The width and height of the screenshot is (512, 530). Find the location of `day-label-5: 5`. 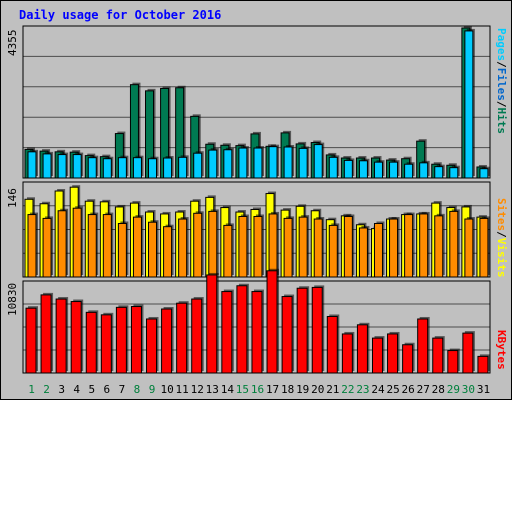

day-label-5: 5 is located at coordinates (91, 389).